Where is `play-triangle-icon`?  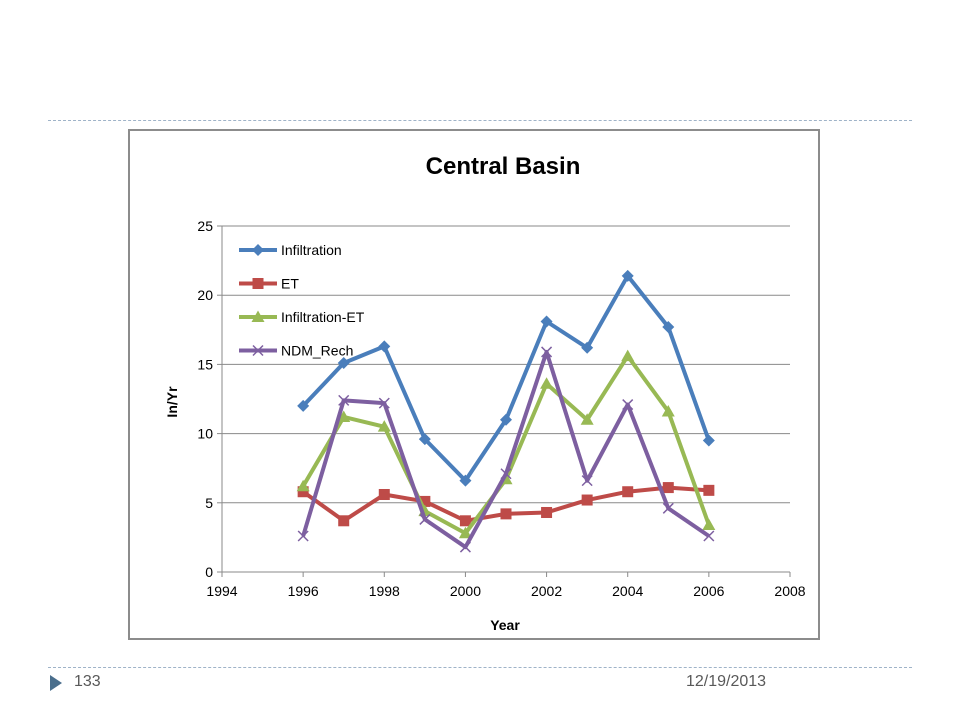 play-triangle-icon is located at coordinates (56, 683).